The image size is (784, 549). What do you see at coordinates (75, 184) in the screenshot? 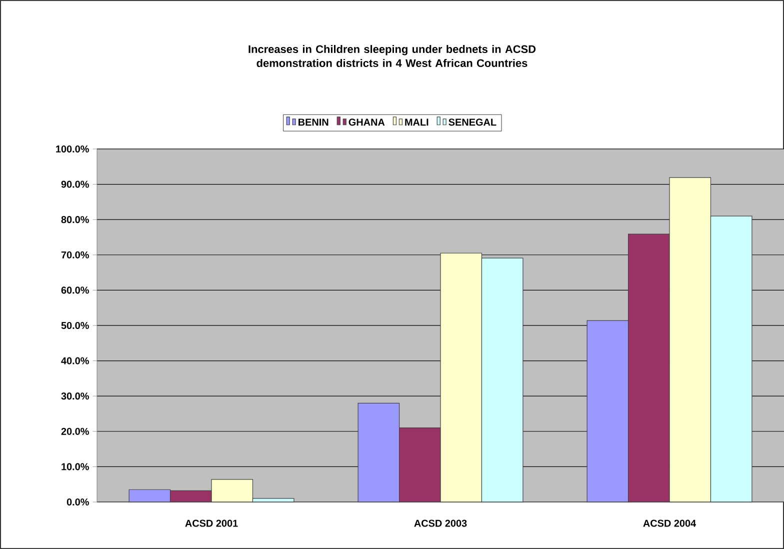
I see `y-tick-label: 90.0%` at bounding box center [75, 184].